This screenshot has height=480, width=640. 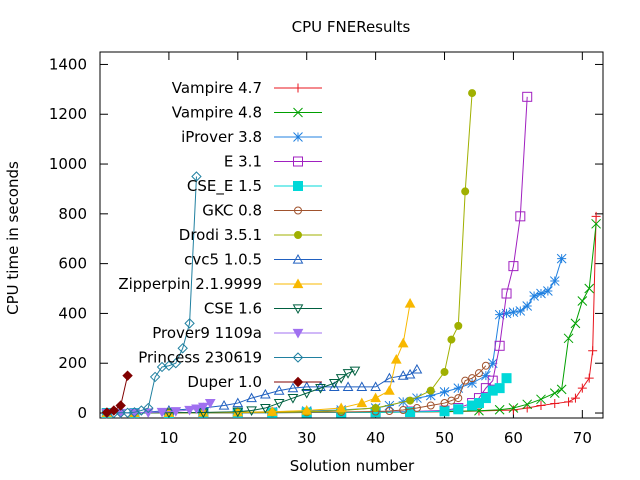 I want to click on x-tick-label: 60, so click(x=513, y=438).